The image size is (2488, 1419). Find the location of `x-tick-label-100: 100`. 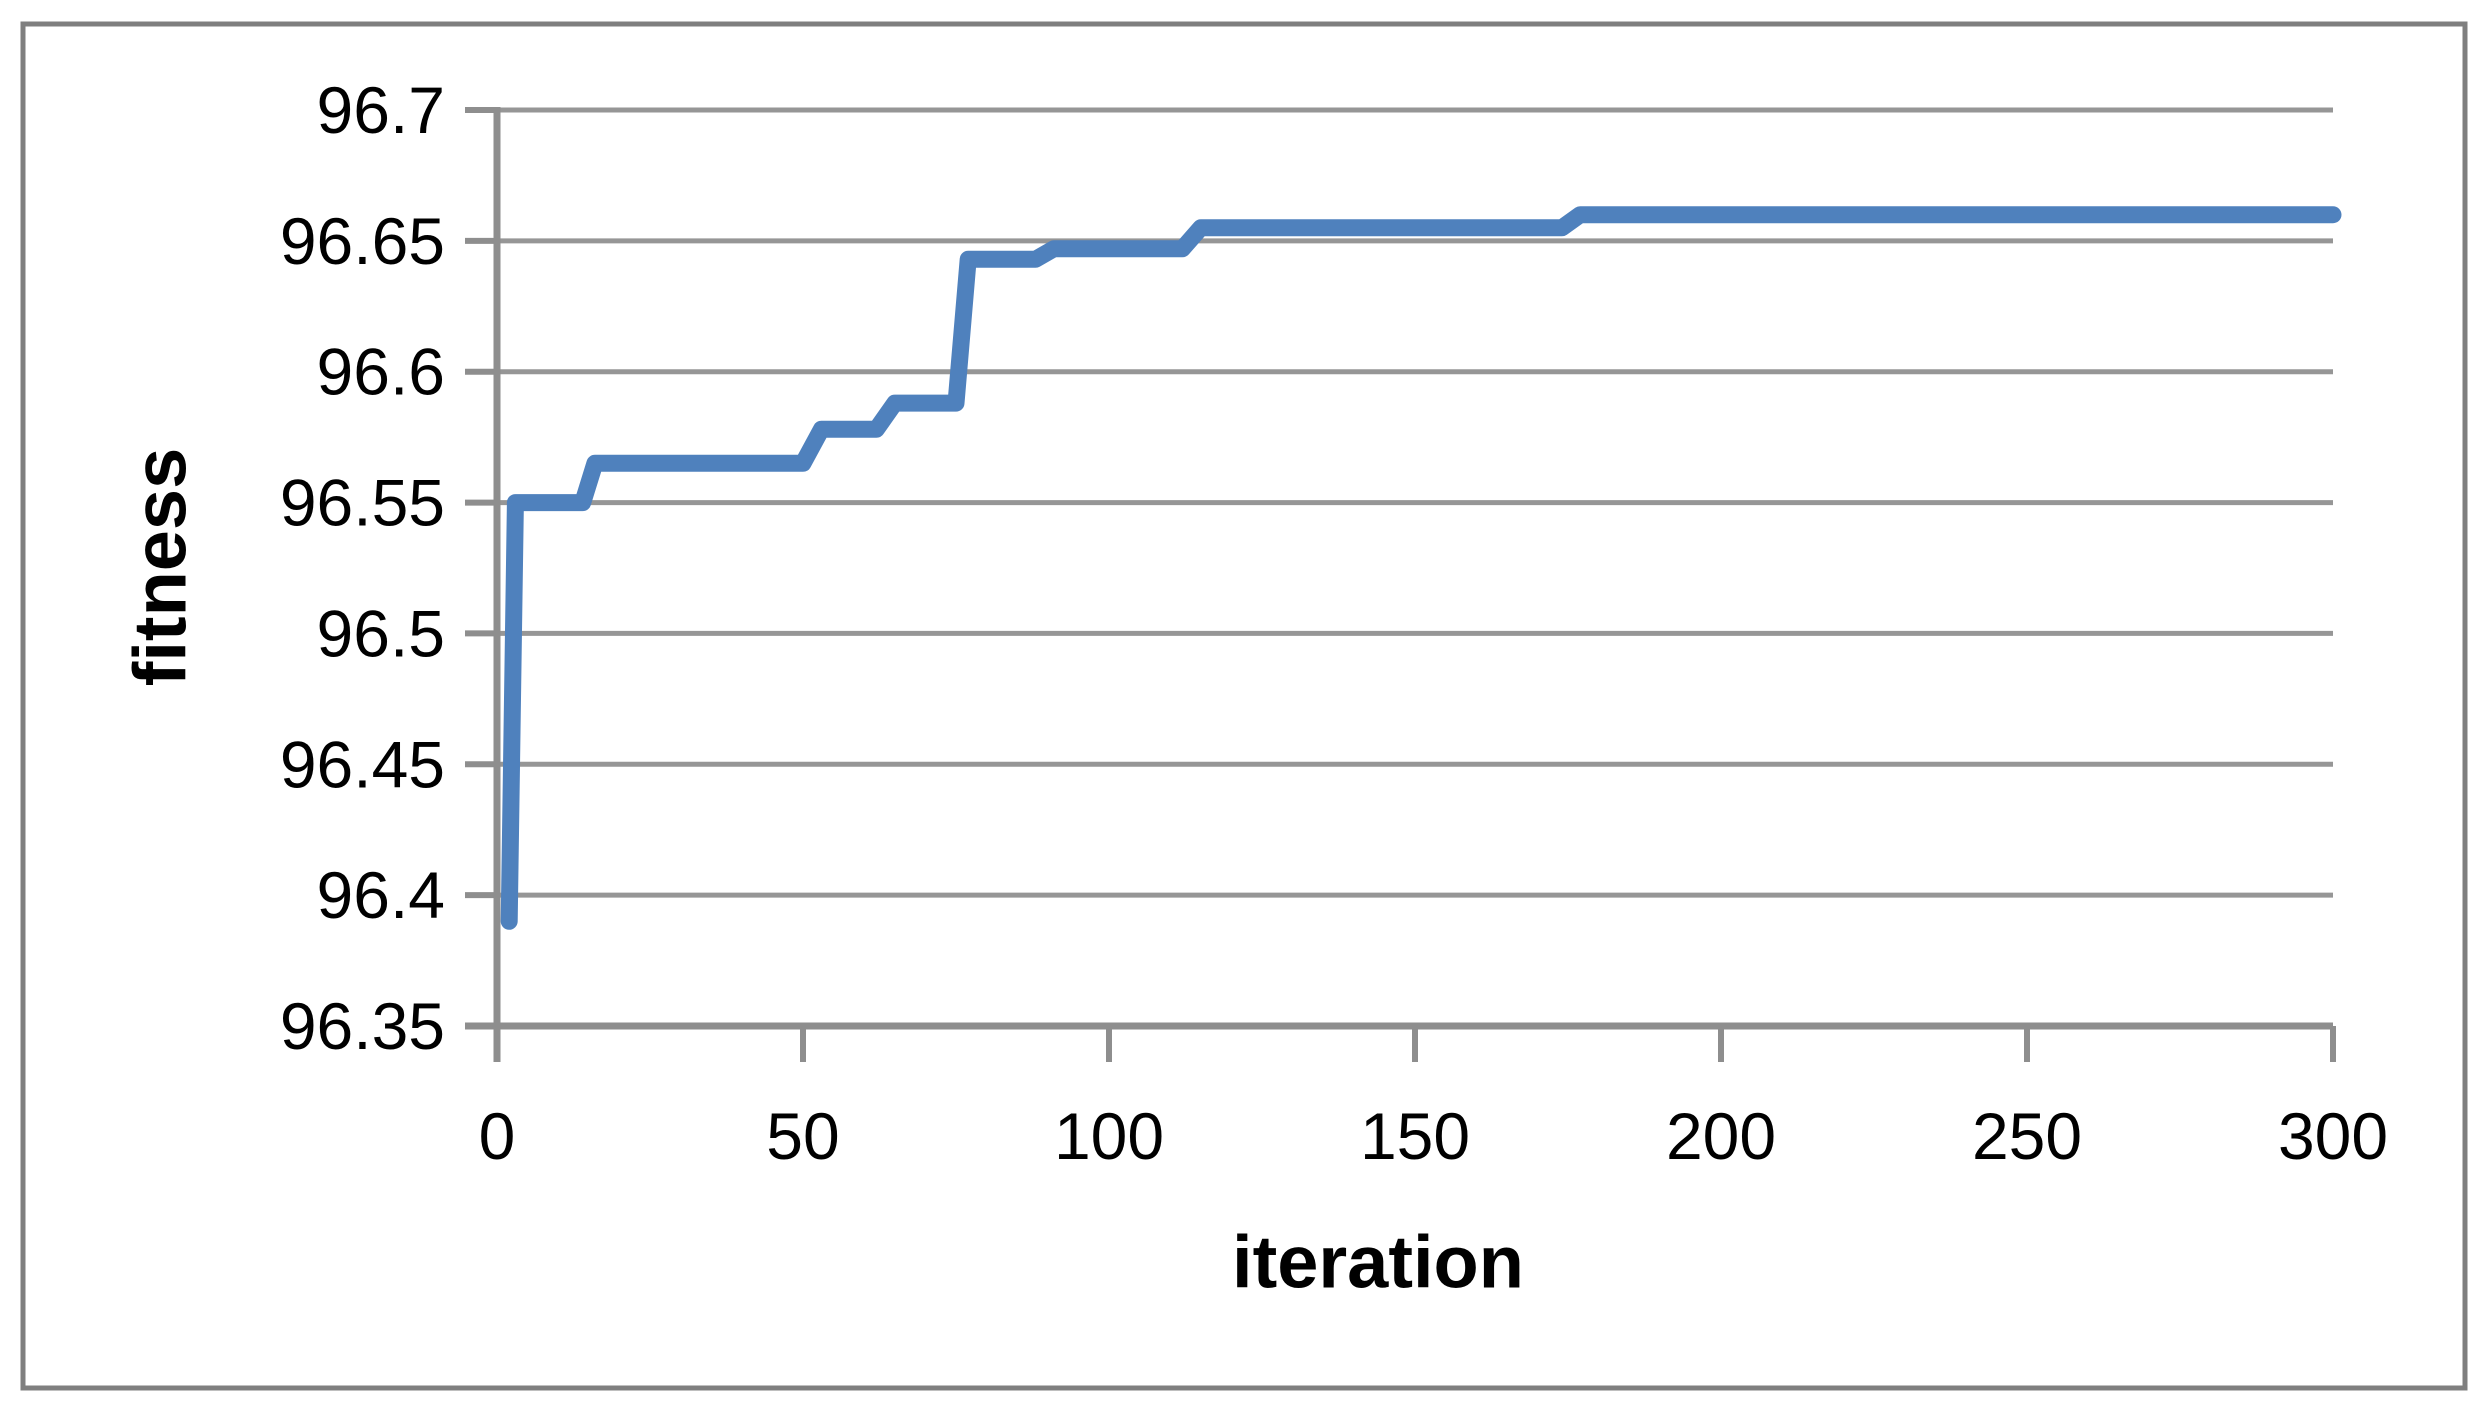

x-tick-label-100: 100 is located at coordinates (1109, 1136).